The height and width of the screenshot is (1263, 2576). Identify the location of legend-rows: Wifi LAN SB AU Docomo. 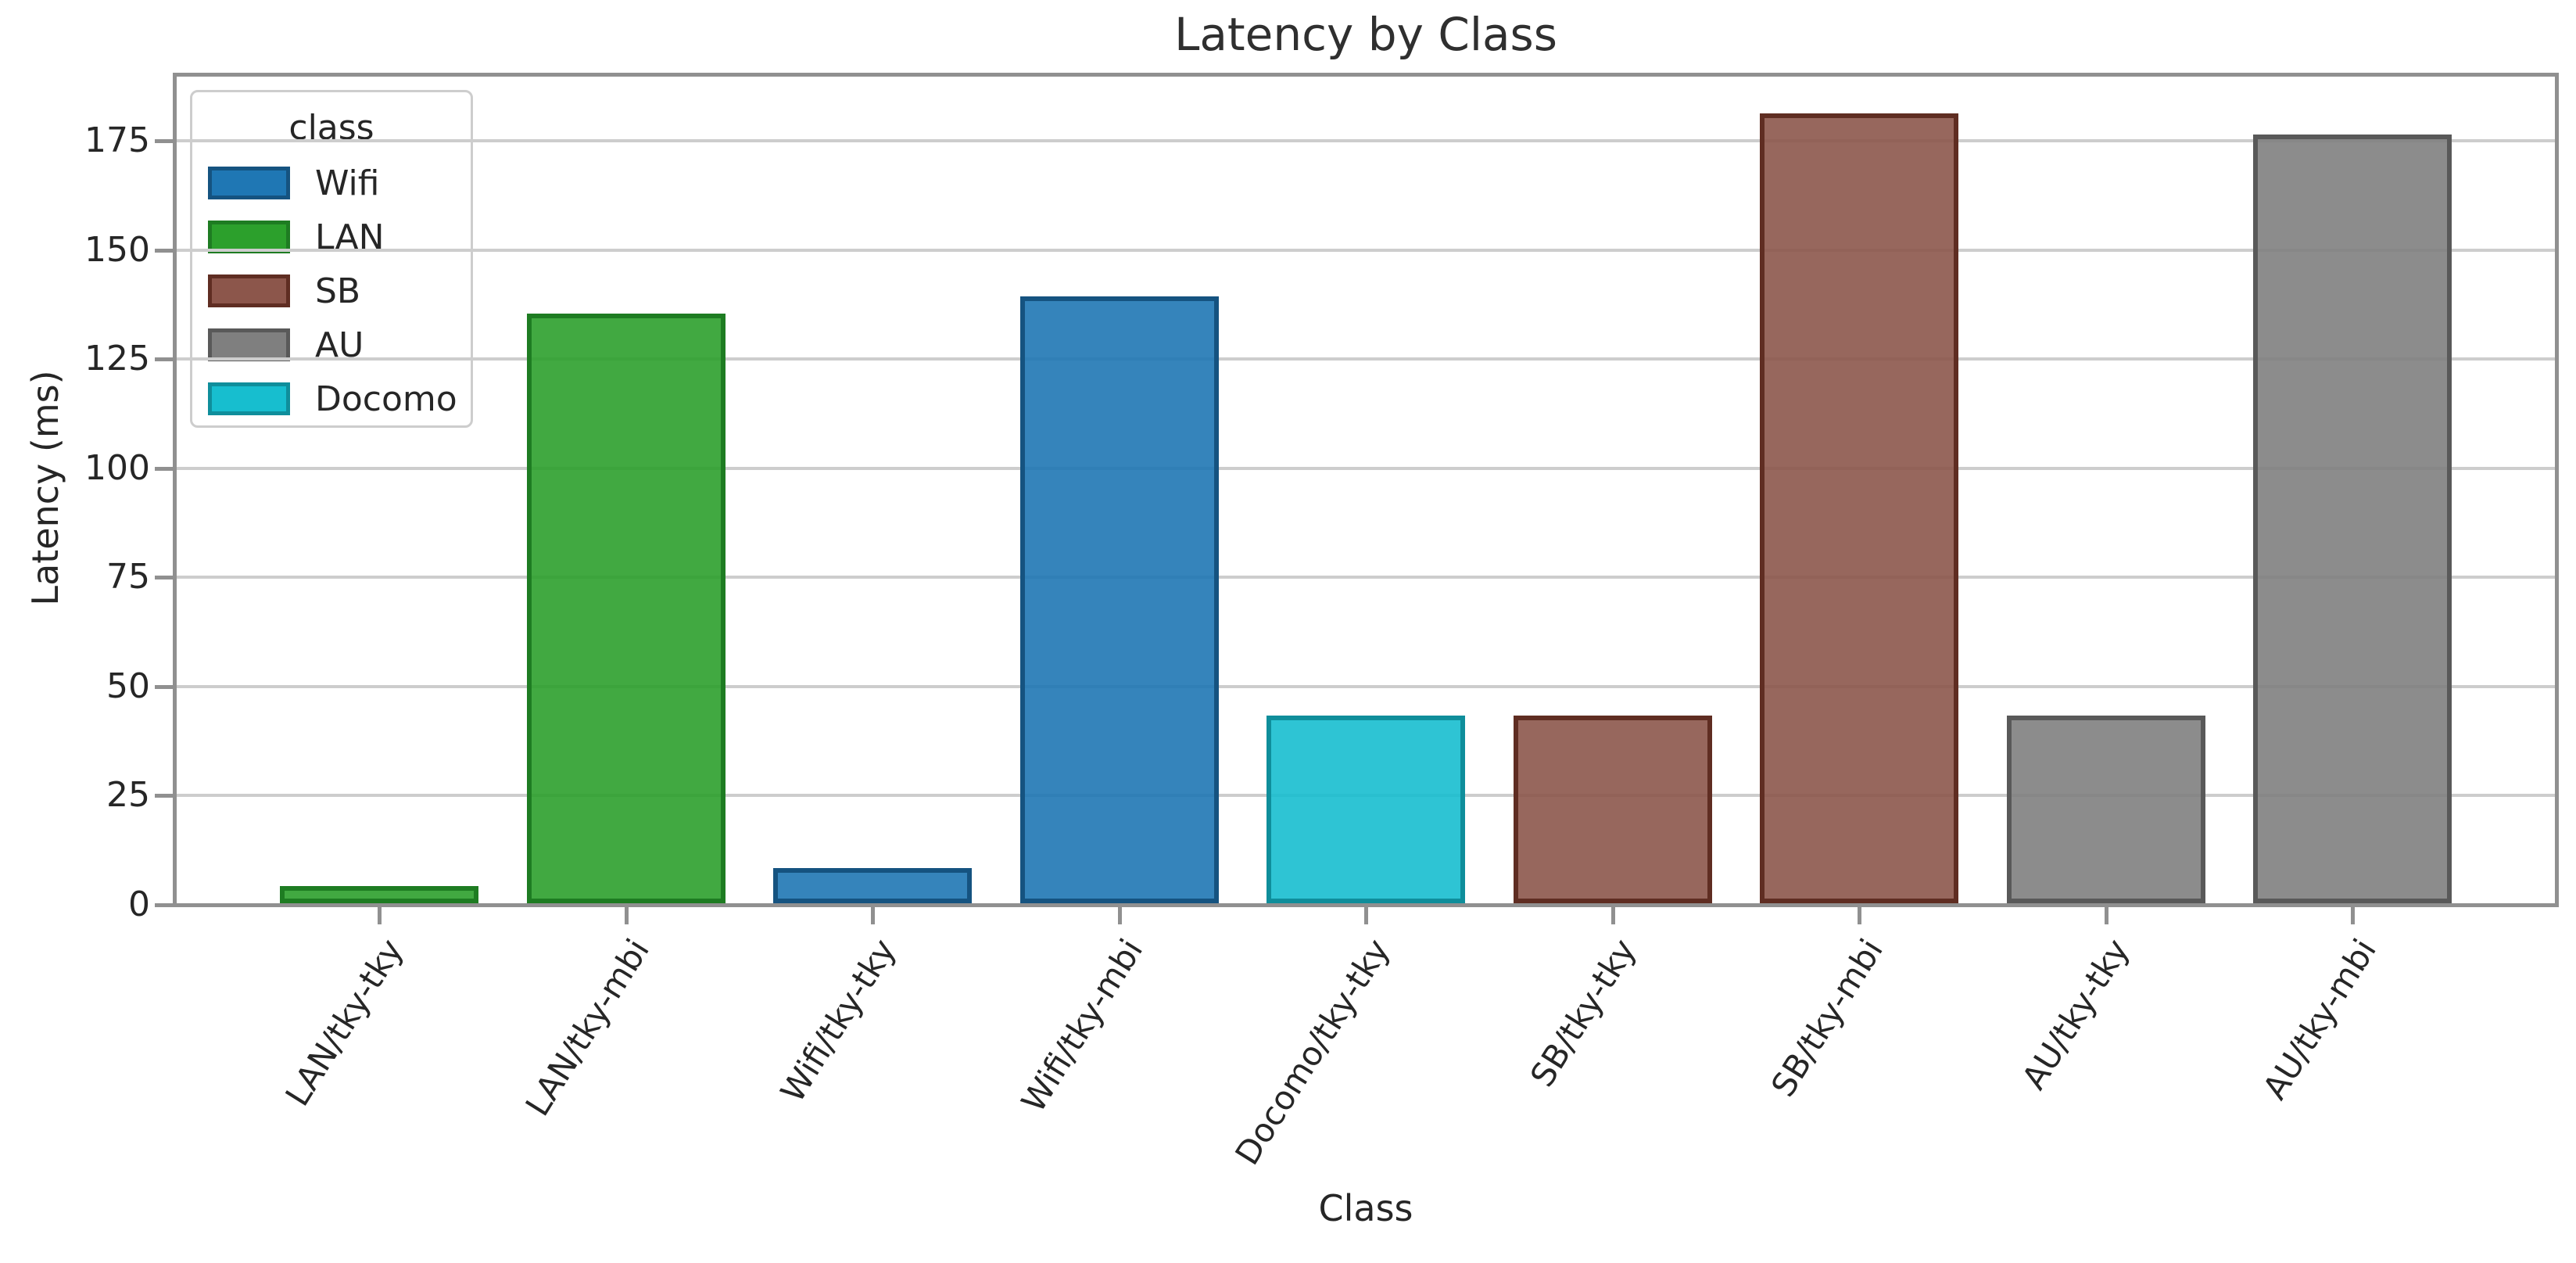
(331, 291).